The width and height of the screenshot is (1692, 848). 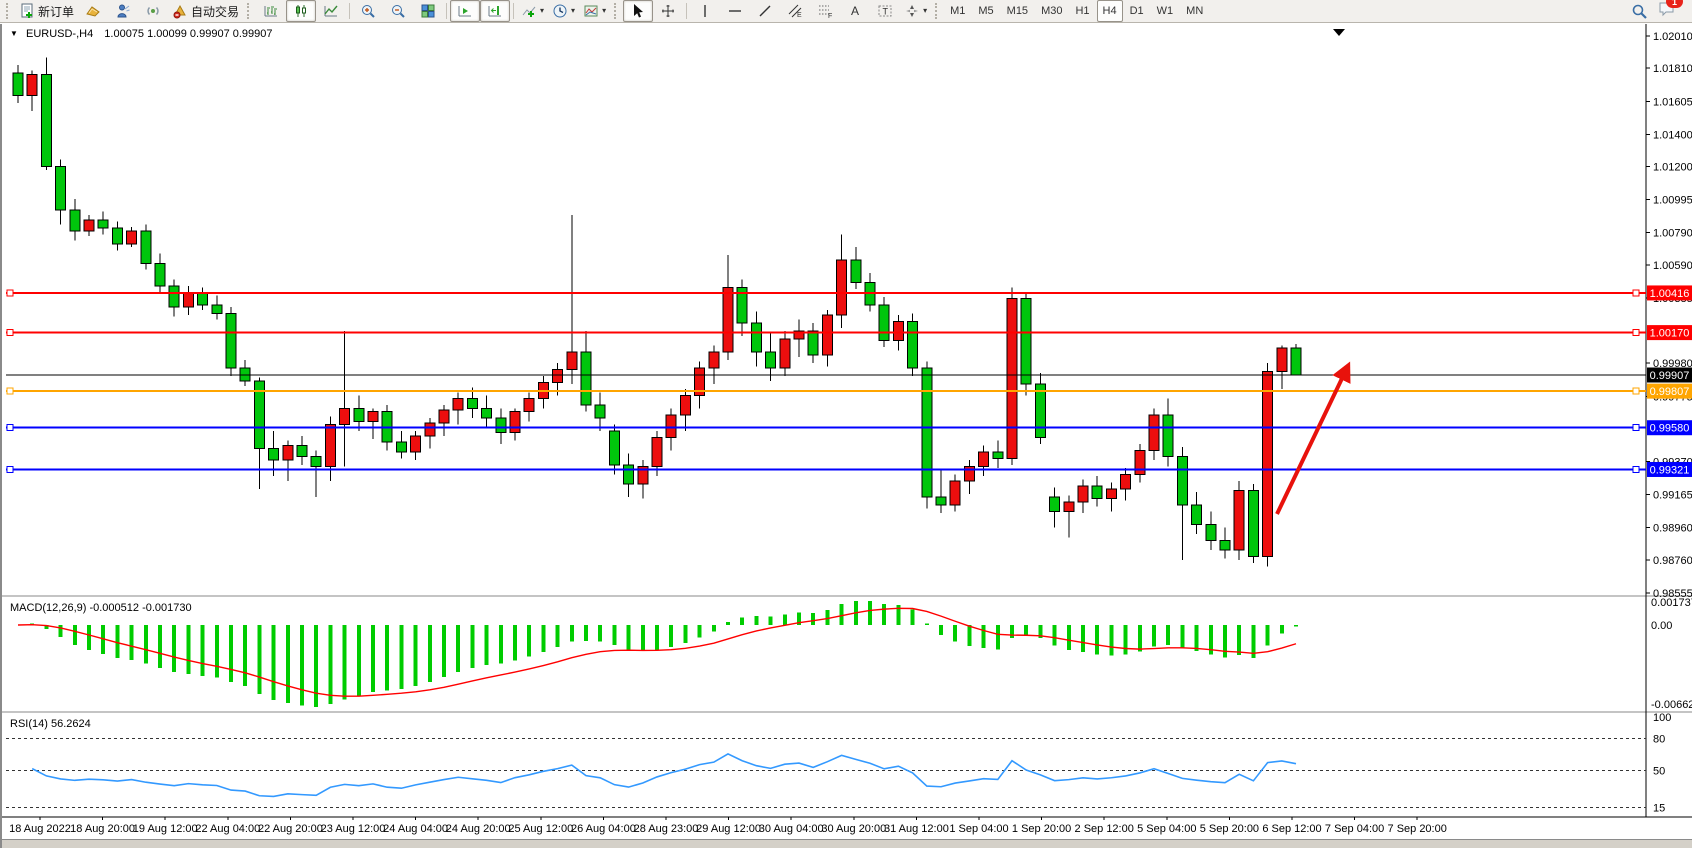 I want to click on timeframe-button-H1: H1, so click(x=1082, y=11).